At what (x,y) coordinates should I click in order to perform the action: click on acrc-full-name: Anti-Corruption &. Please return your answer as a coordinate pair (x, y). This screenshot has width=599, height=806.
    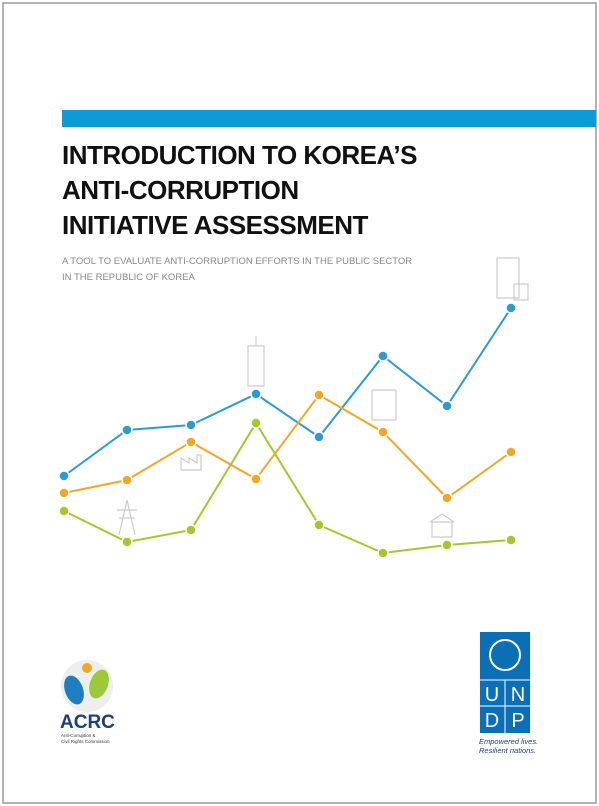
    Looking at the image, I should click on (78, 735).